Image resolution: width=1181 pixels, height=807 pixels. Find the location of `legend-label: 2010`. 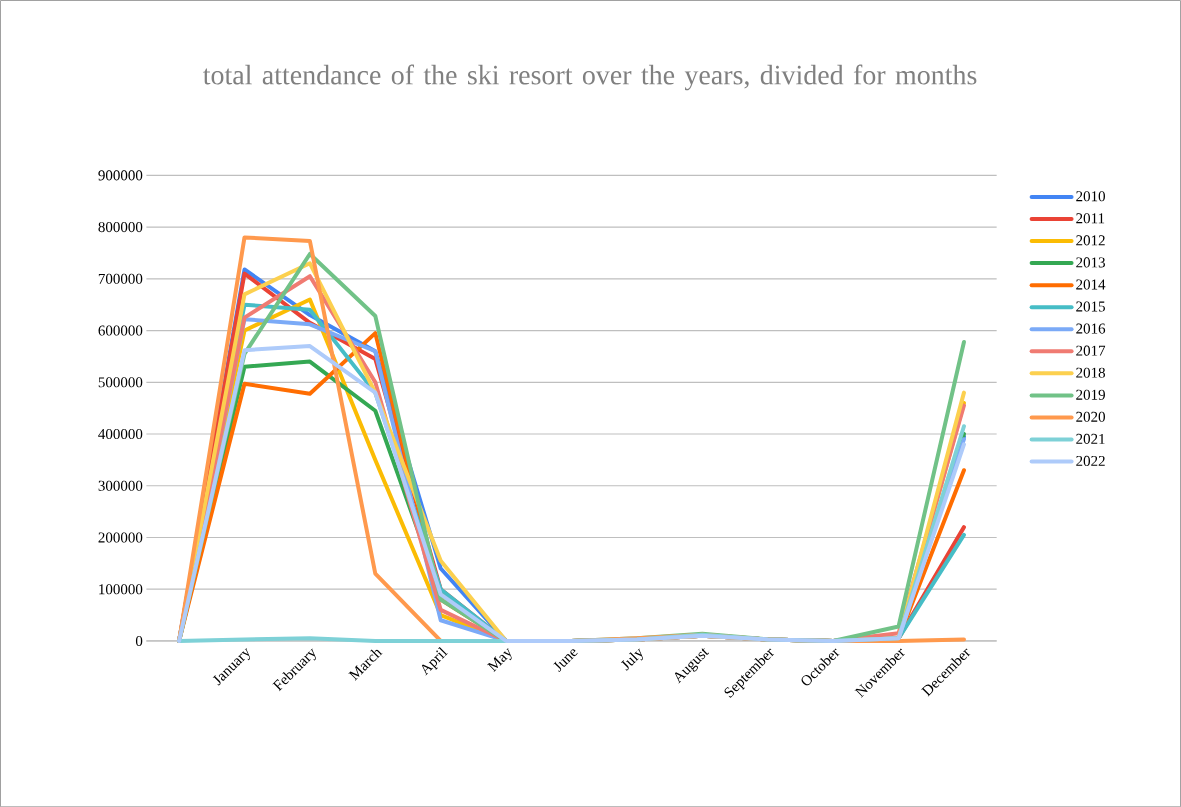

legend-label: 2010 is located at coordinates (1090, 196).